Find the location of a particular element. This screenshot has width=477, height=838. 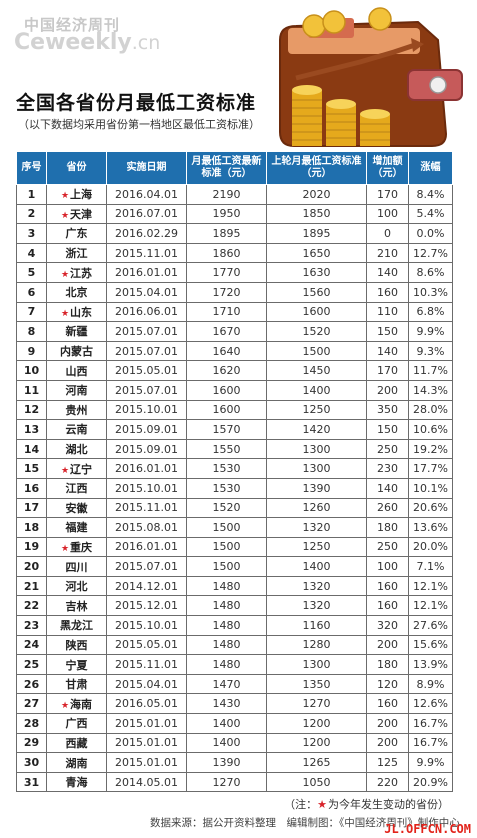

cell-province: 四川 is located at coordinates (76, 566).